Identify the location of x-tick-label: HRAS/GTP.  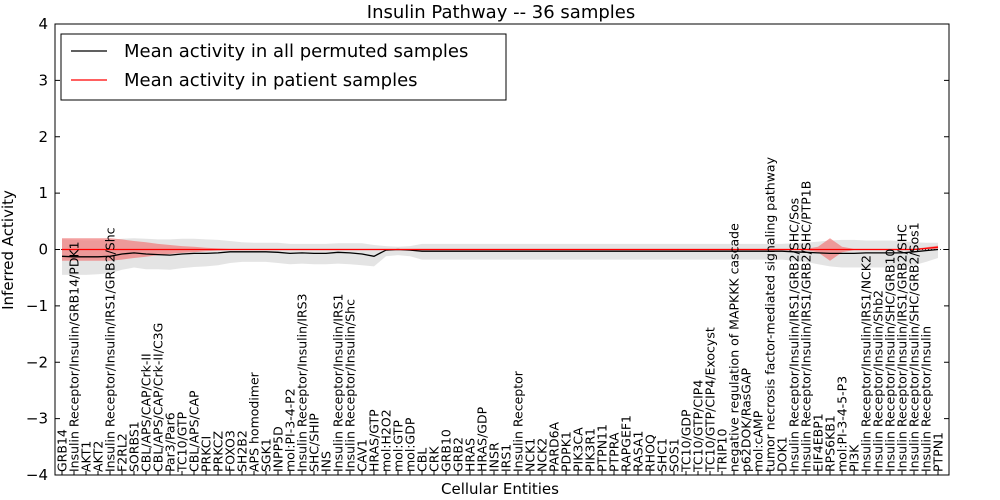
(374, 440).